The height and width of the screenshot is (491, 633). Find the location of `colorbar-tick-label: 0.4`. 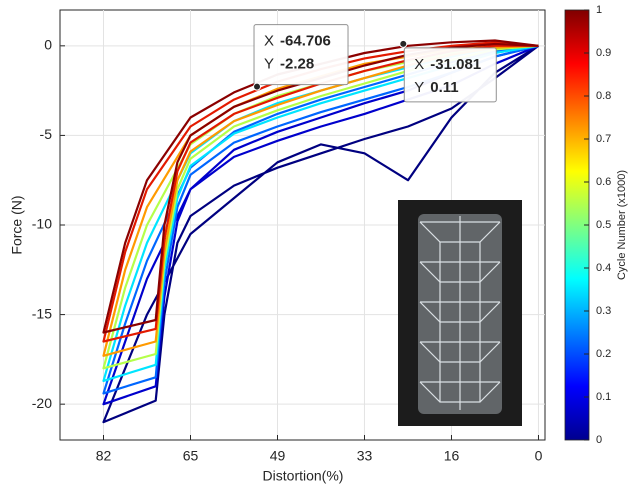

colorbar-tick-label: 0.4 is located at coordinates (603, 268).